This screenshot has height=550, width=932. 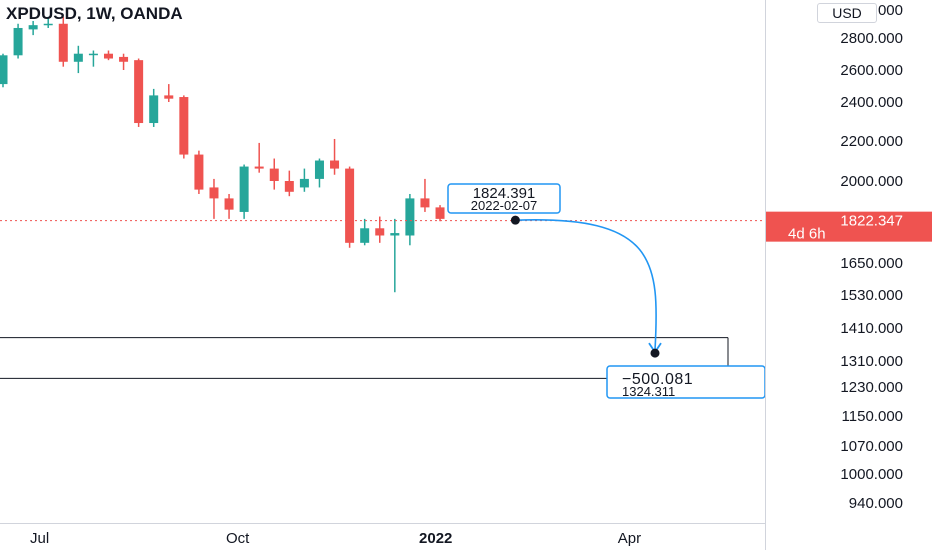 I want to click on projection-arrow, so click(x=586, y=285).